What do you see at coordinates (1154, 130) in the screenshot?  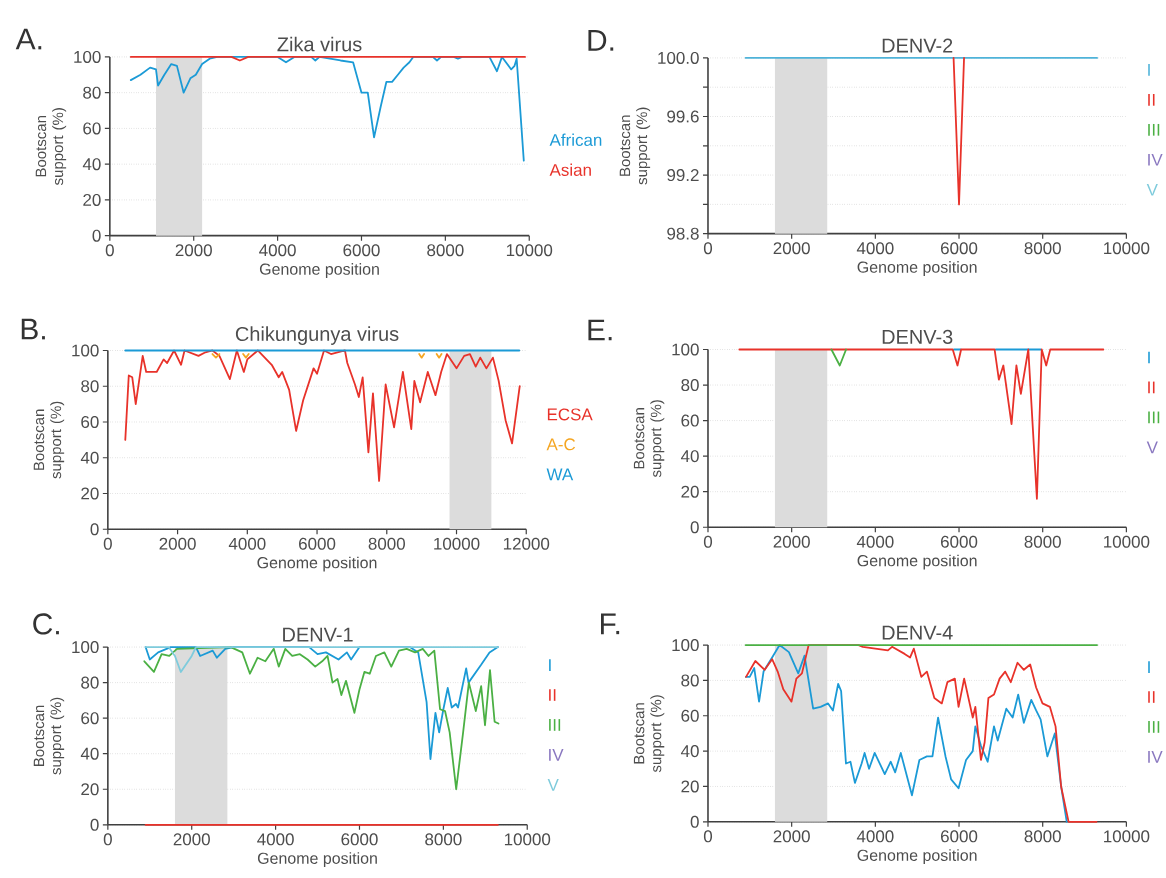 I see `legend-label: III` at bounding box center [1154, 130].